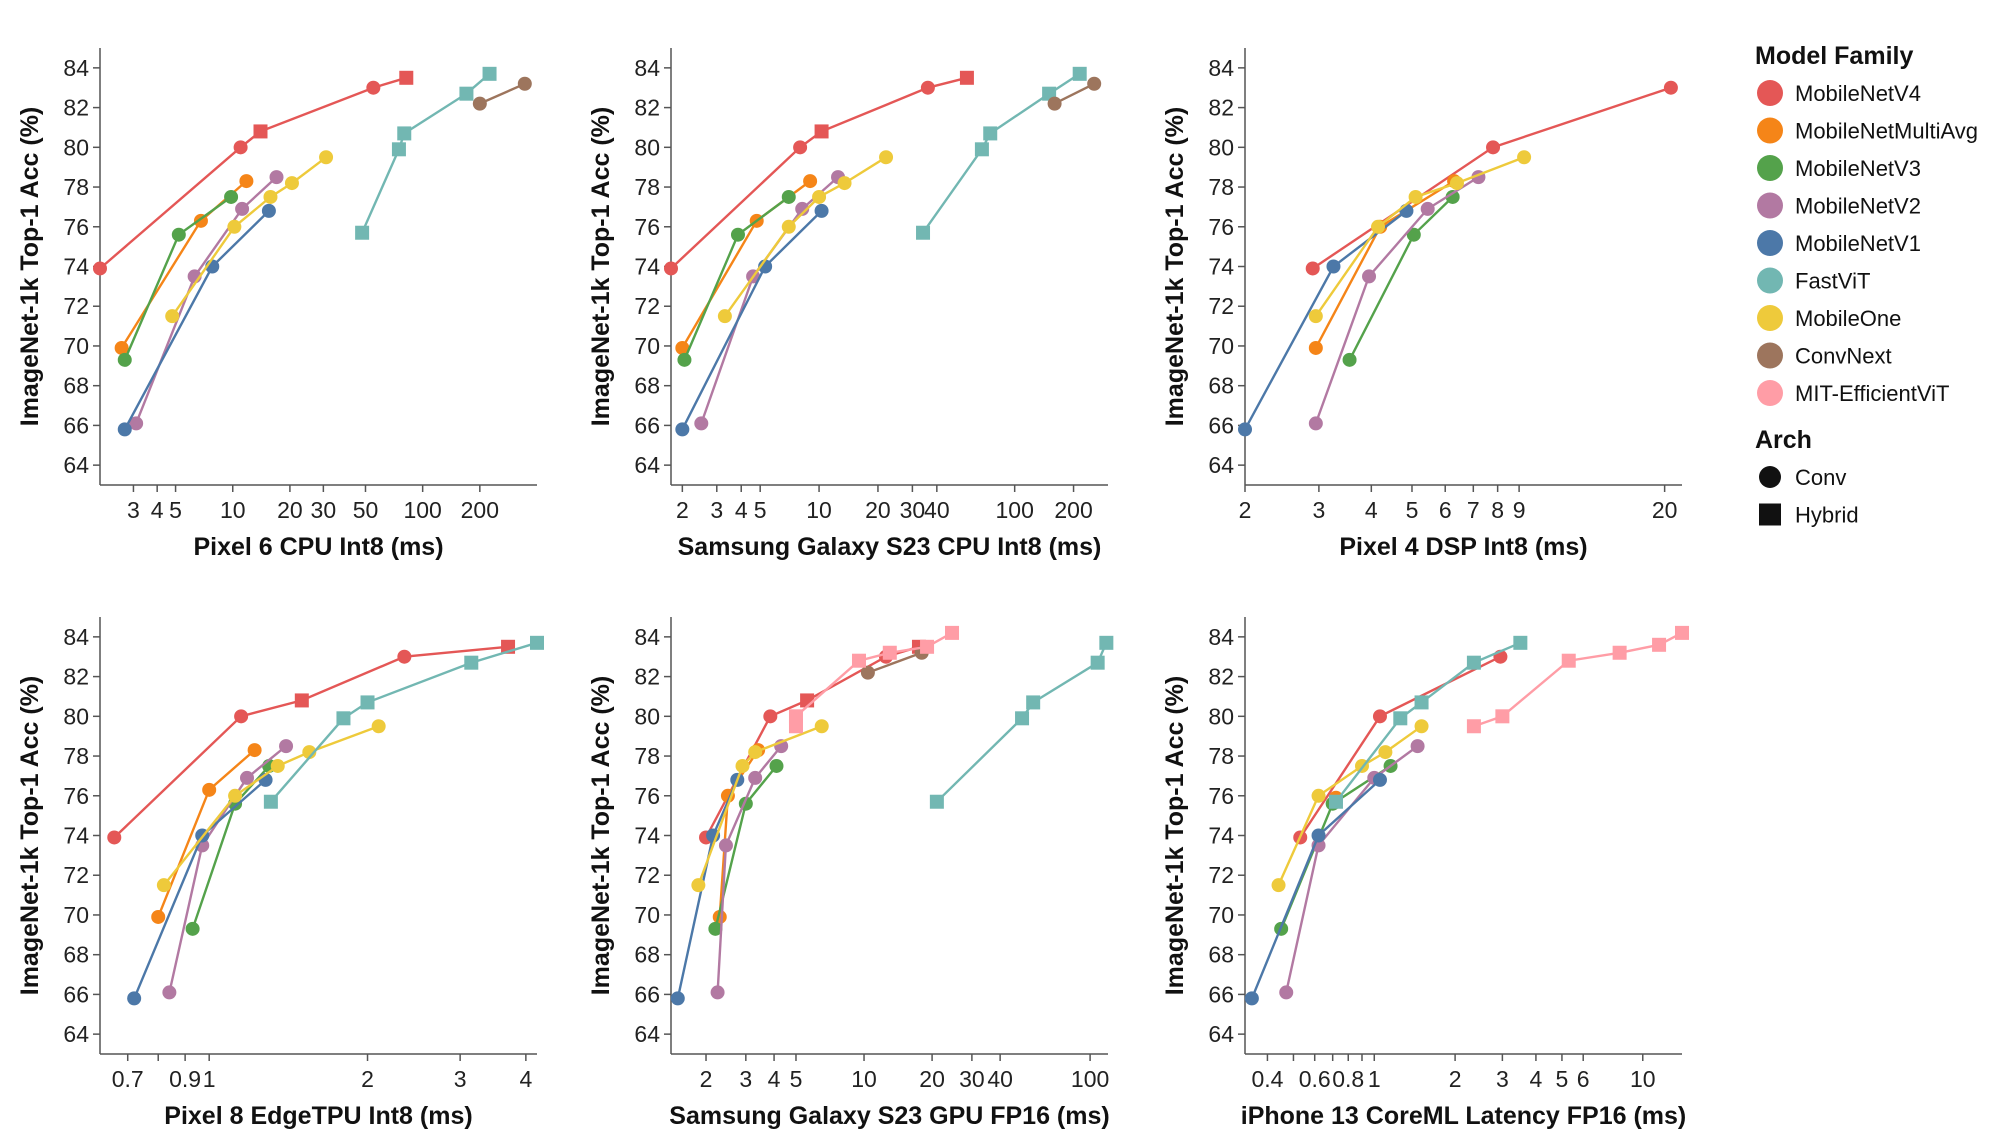 This screenshot has width=1999, height=1140. What do you see at coordinates (716, 510) in the screenshot?
I see `x-tick-label: 3` at bounding box center [716, 510].